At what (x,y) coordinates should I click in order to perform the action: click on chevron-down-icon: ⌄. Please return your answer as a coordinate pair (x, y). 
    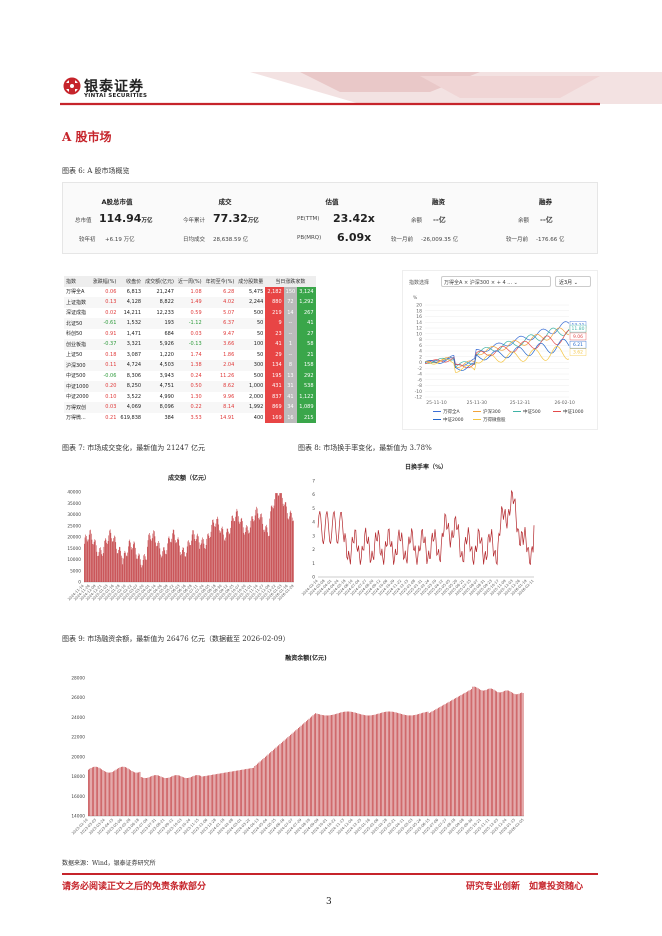
    Looking at the image, I should click on (515, 283).